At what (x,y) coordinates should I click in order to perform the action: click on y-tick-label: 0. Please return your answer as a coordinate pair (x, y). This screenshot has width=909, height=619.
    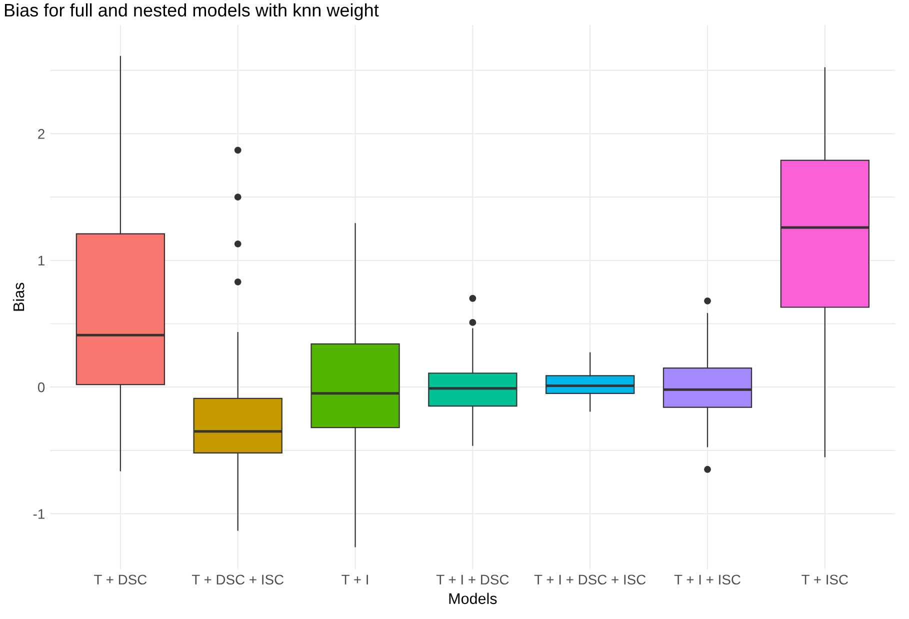
    Looking at the image, I should click on (41, 387).